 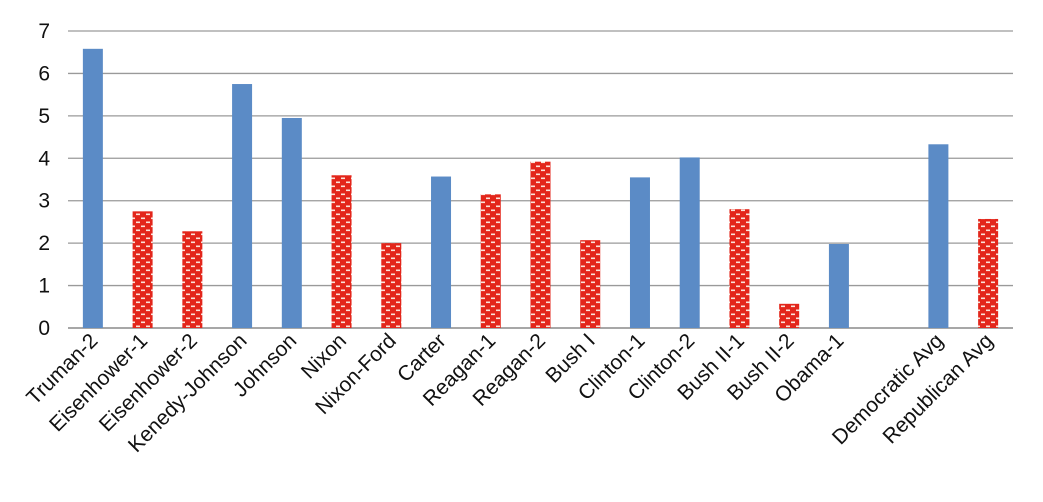 I want to click on y-tick-label: 4, so click(x=44, y=158).